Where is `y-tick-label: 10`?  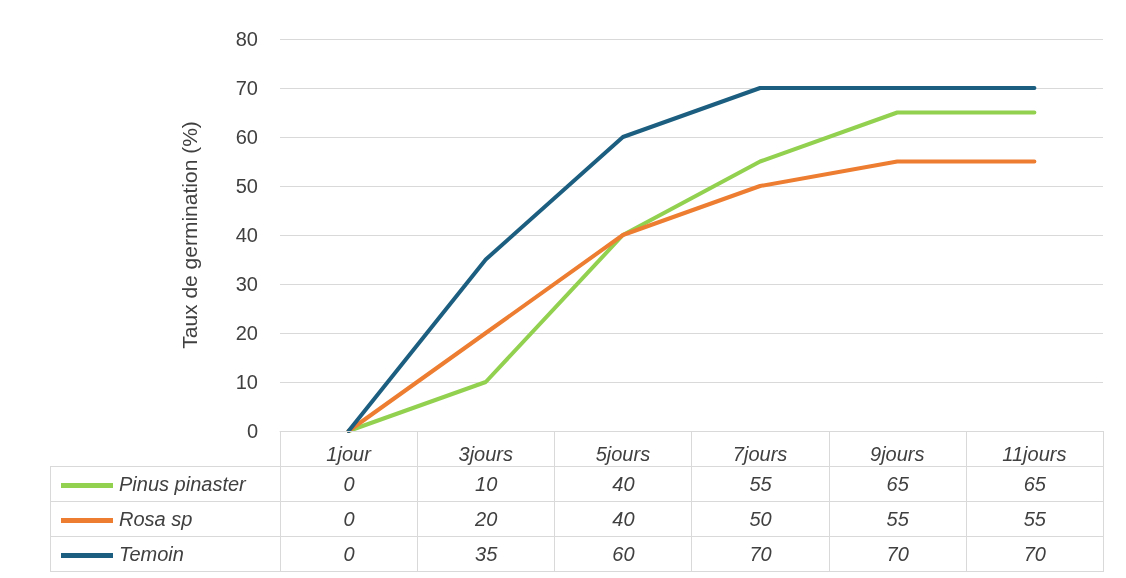
y-tick-label: 10 is located at coordinates (246, 382).